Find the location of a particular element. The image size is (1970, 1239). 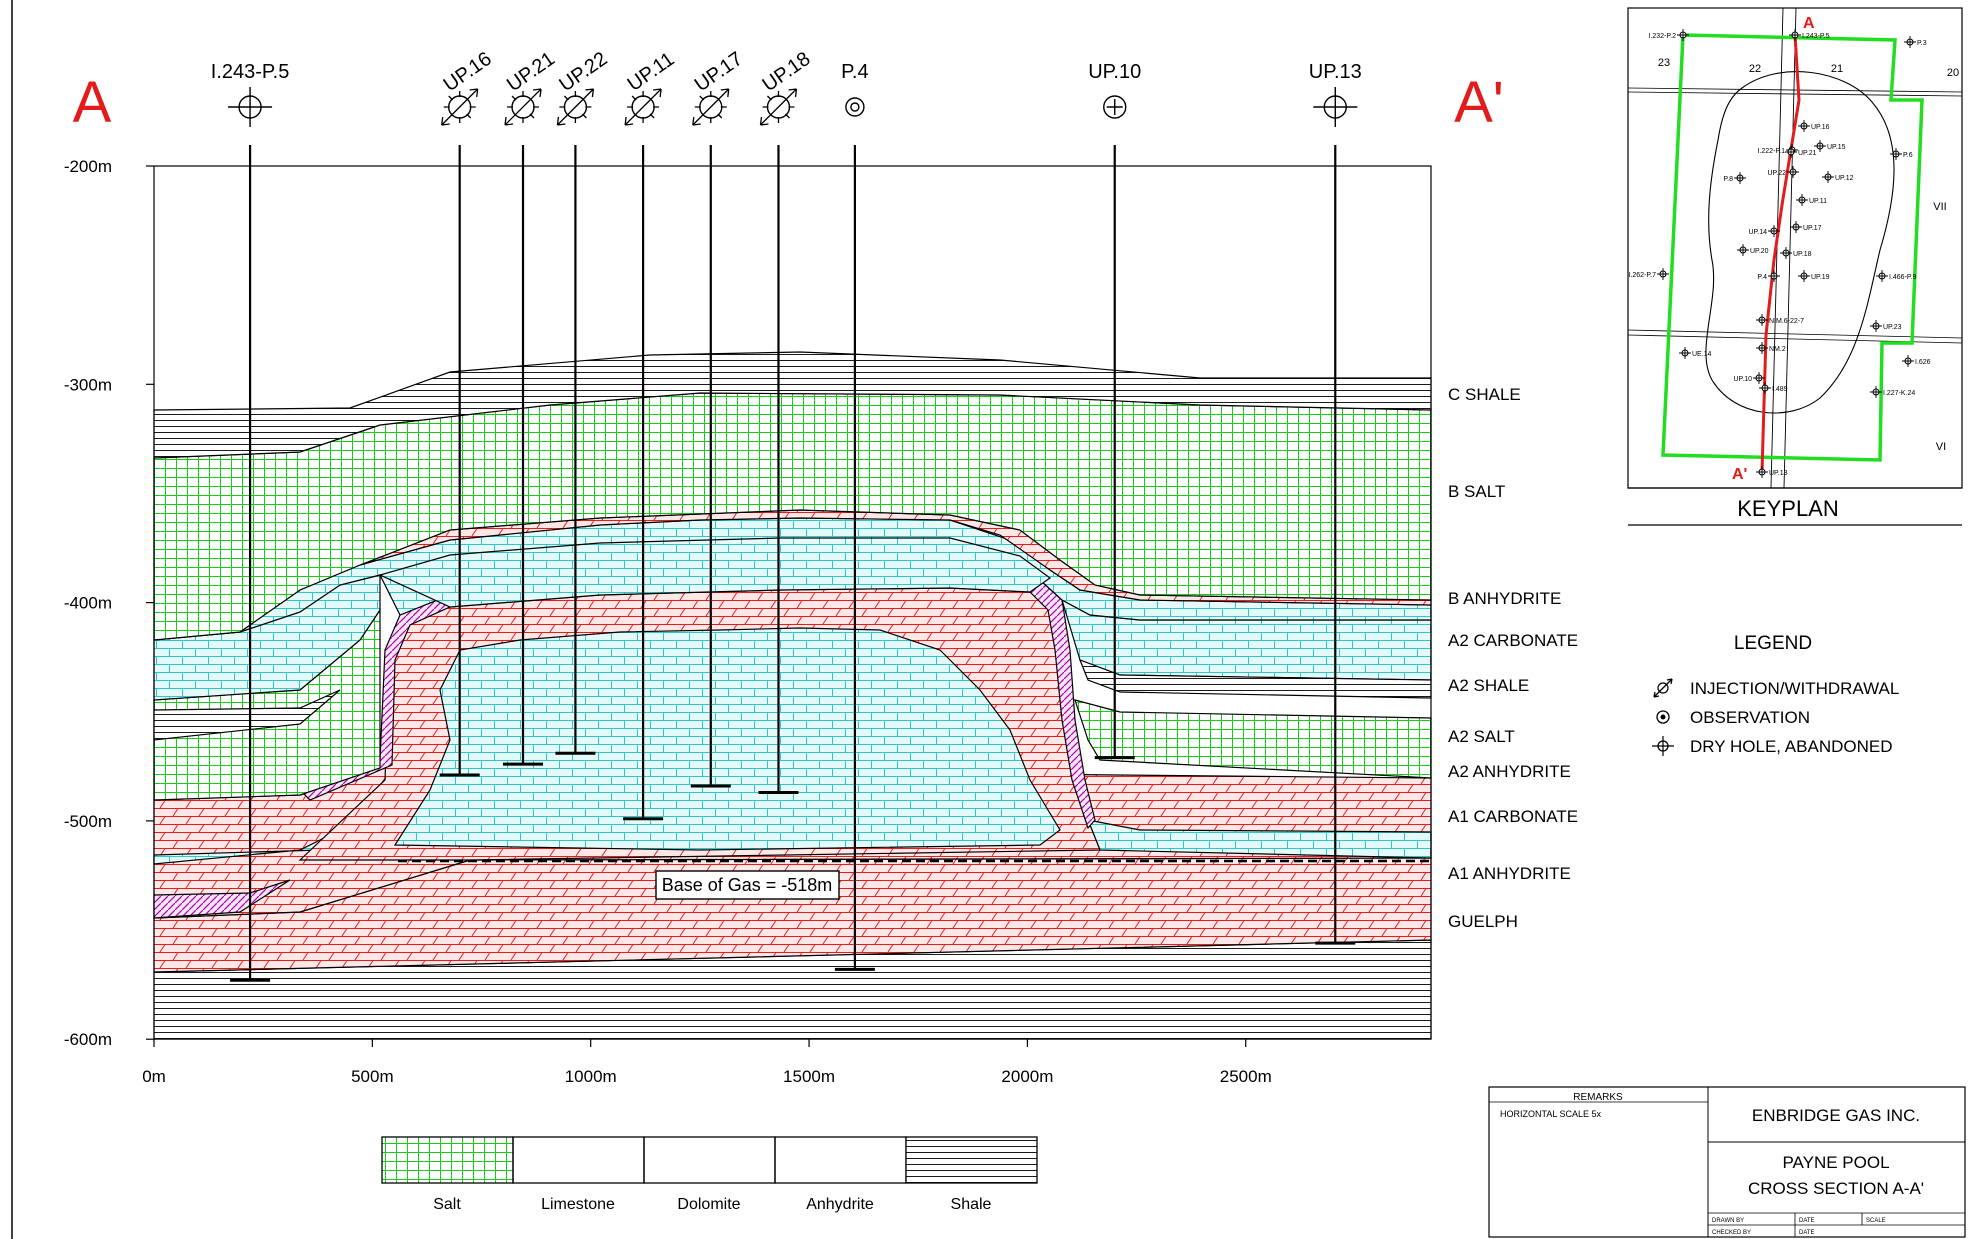

keyplan-mark-a: A is located at coordinates (1809, 23).